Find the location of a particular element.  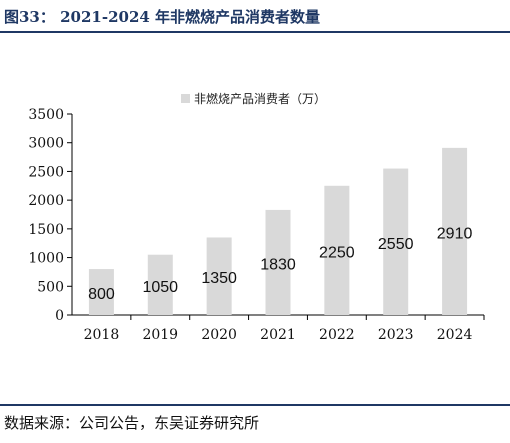

x-tick-label: 2023 is located at coordinates (396, 335).